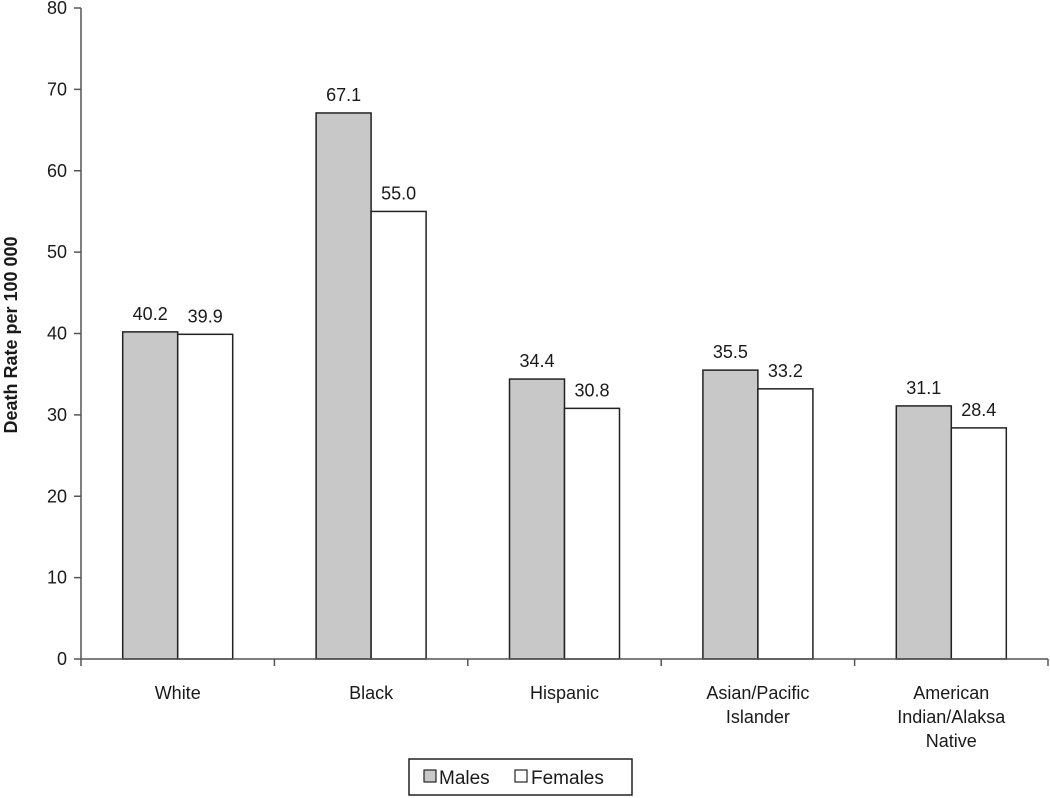  I want to click on legend: Males Females, so click(520, 777).